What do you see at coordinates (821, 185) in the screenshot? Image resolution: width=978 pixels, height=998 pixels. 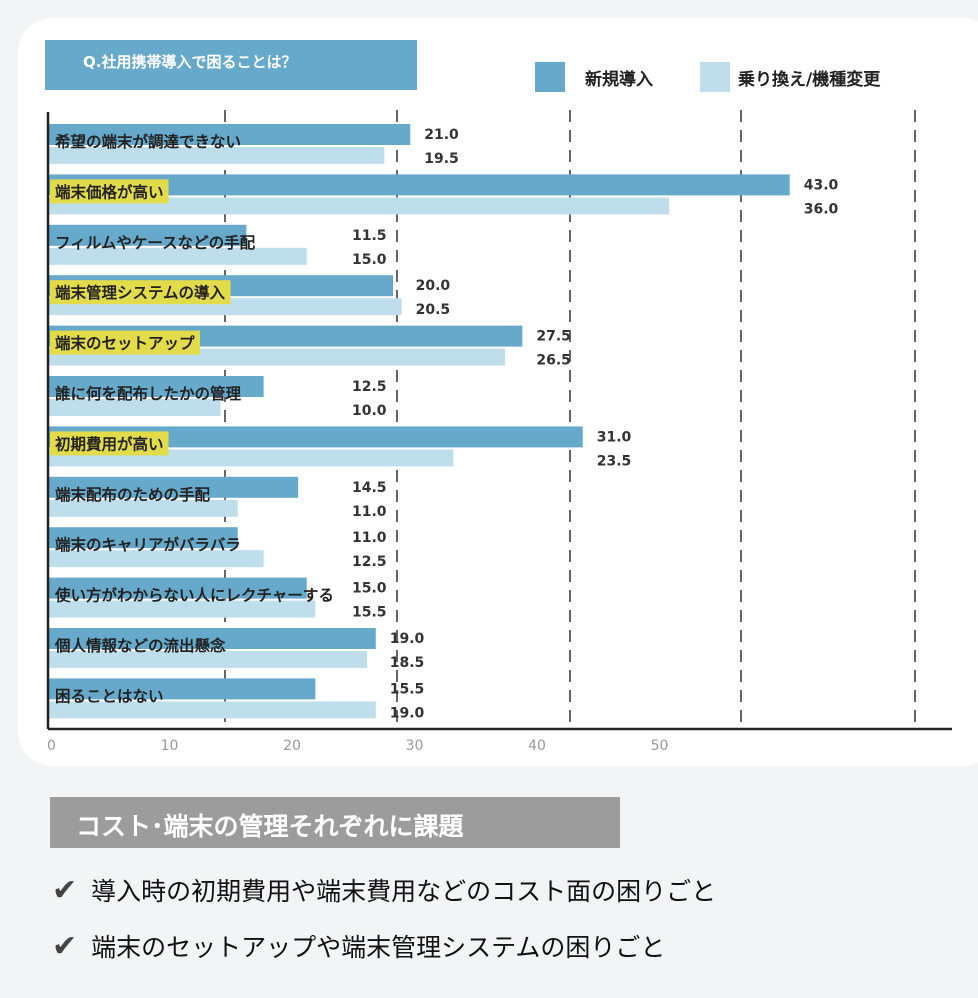 I see `data-label-new: 43.0` at bounding box center [821, 185].